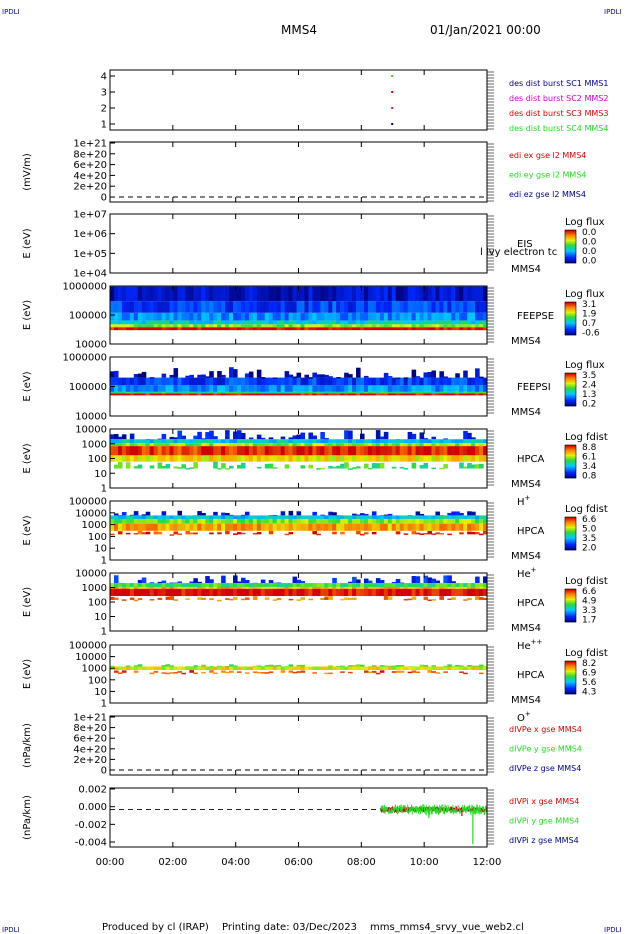  Describe the element at coordinates (586, 437) in the screenshot. I see `panel-hpca_h-colorbar-title: Log fdist` at that location.